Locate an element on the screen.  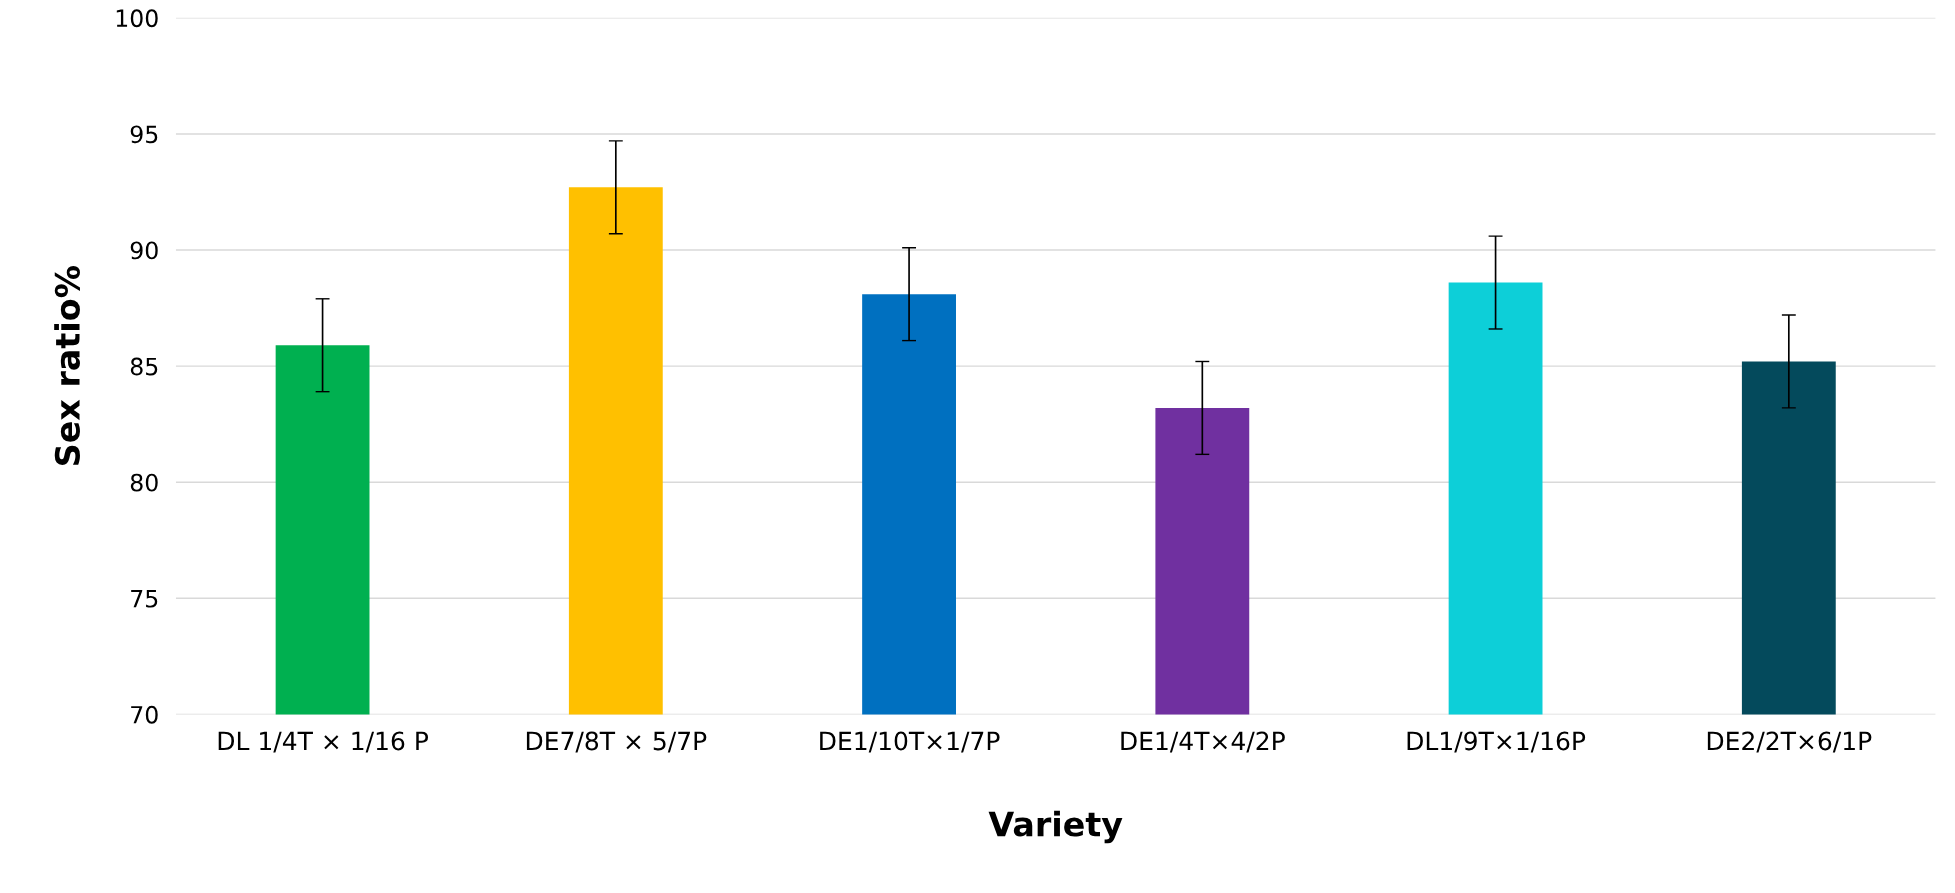
y-axis-title: Sex ratio% is located at coordinates (67, 365).